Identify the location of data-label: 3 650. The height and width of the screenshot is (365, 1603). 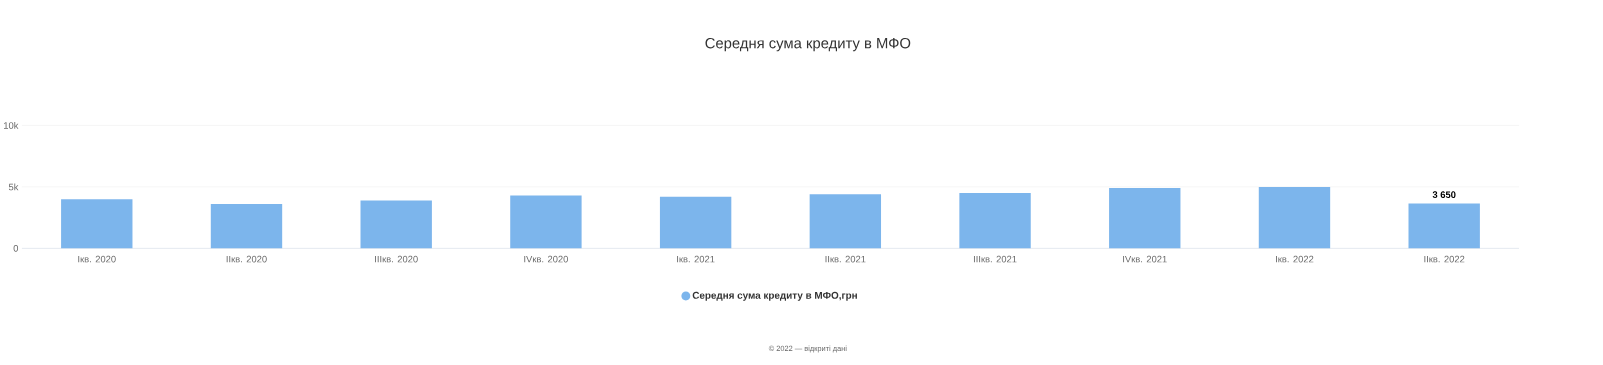
(1444, 195).